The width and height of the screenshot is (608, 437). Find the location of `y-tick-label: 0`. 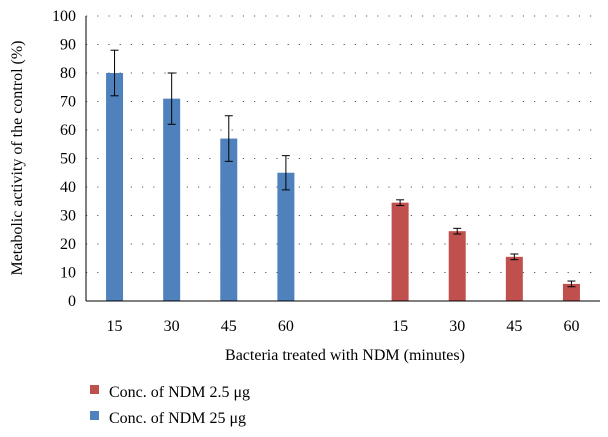

y-tick-label: 0 is located at coordinates (72, 301).